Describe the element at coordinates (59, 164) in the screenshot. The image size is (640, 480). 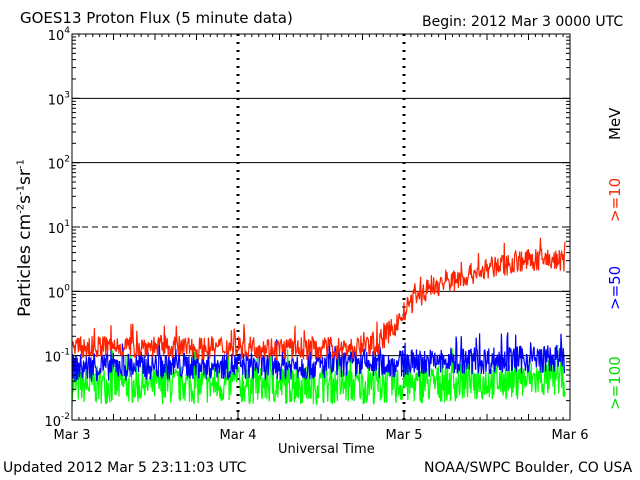
I see `y-tick-label: 10²` at that location.